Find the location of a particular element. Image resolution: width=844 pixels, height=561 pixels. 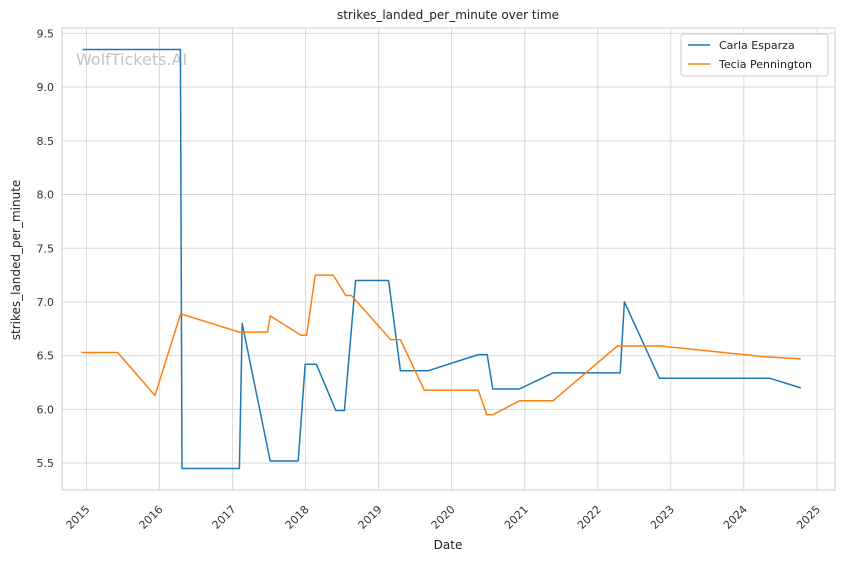

y-tick-label: 8.0 is located at coordinates (46, 195).